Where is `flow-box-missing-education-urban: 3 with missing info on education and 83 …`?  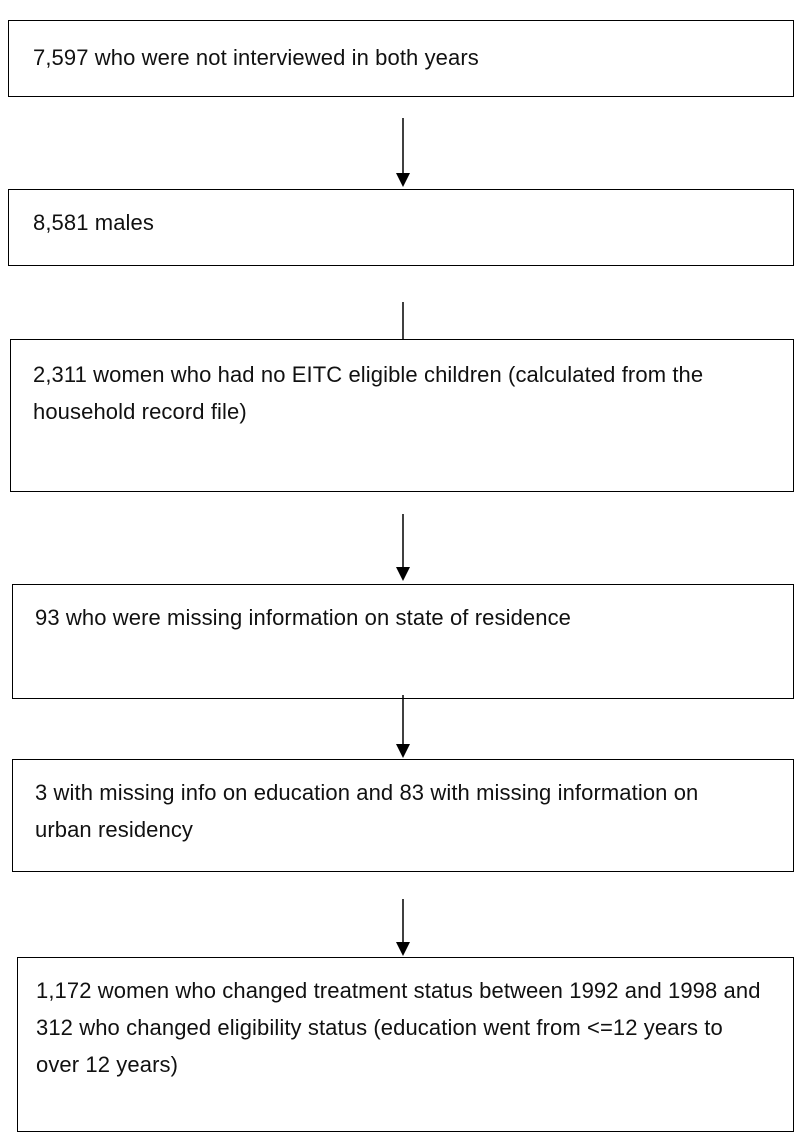
flow-box-missing-education-urban: 3 with missing info on education and 83 … is located at coordinates (403, 815).